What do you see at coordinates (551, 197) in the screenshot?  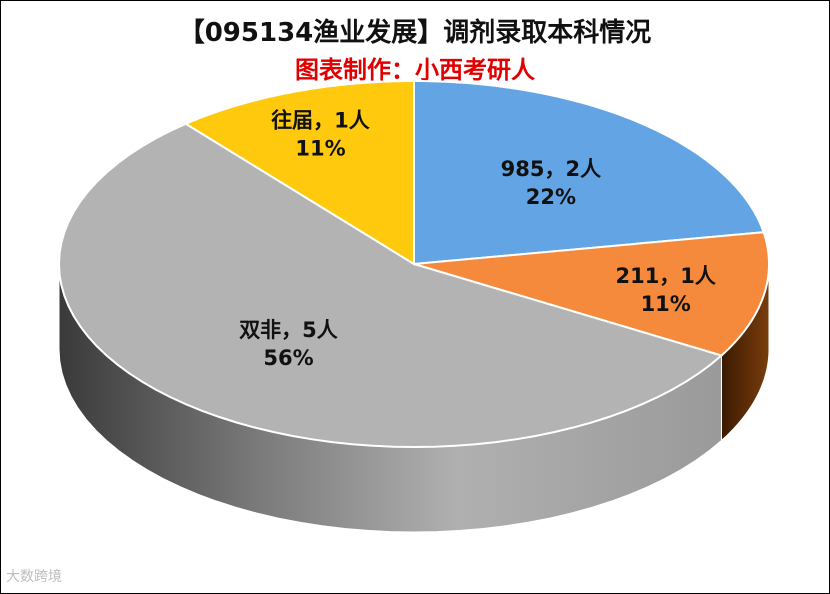 I see `slice-pct-0: 22%` at bounding box center [551, 197].